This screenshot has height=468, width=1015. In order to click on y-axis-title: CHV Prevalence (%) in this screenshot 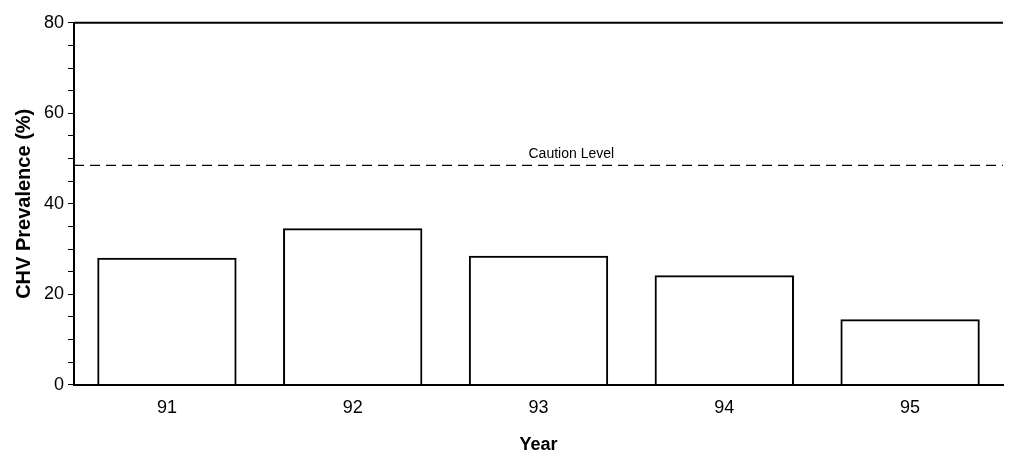, I will do `click(22, 203)`.